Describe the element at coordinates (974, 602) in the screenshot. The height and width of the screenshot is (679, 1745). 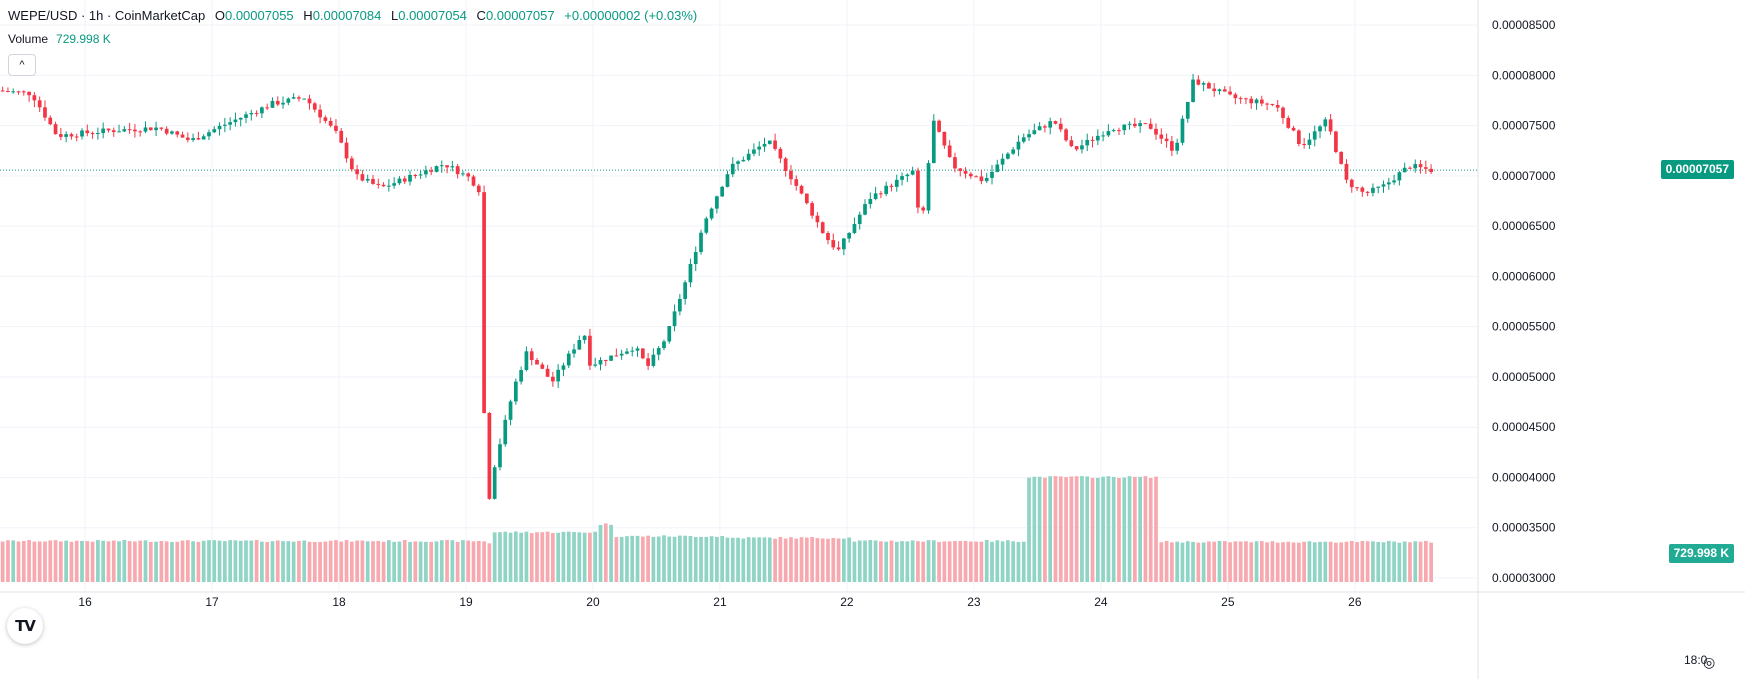
I see `x-tick-label: 23` at that location.